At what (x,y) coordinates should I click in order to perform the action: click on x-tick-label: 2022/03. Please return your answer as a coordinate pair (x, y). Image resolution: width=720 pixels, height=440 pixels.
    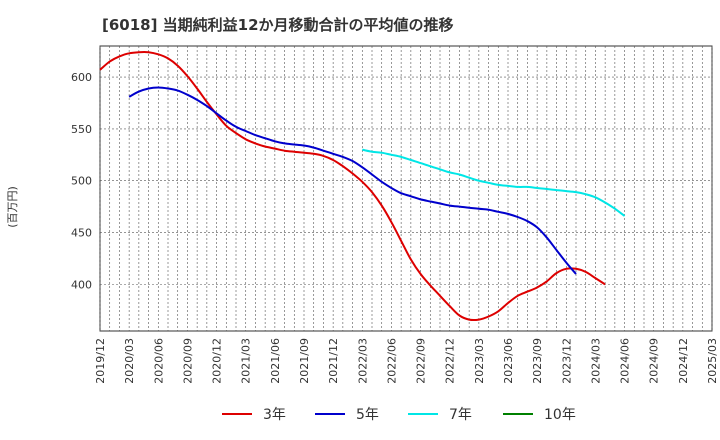
    Looking at the image, I should click on (362, 361).